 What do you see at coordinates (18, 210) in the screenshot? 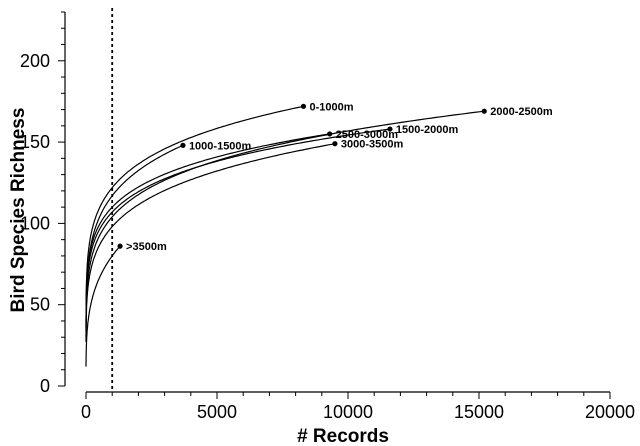
I see `y-axis-title: Bird Species Richness` at bounding box center [18, 210].